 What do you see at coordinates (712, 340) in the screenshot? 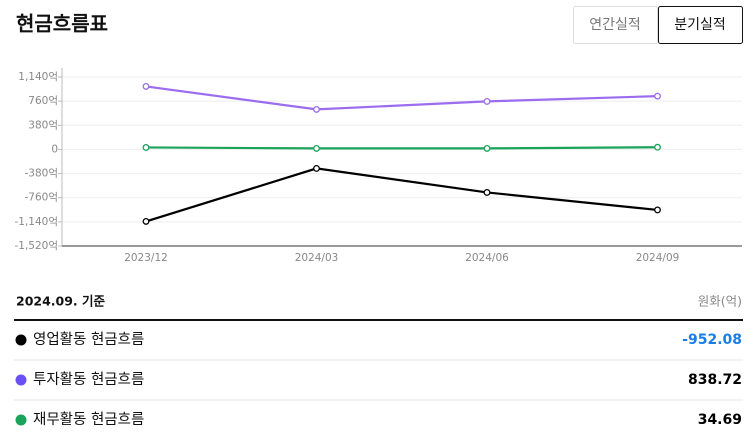
I see `row-value: -952.08` at bounding box center [712, 340].